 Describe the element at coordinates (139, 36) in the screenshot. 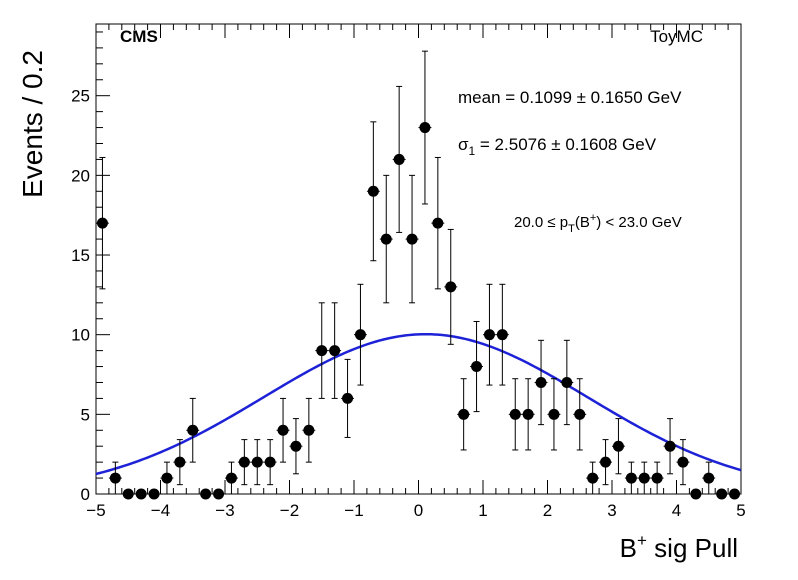

I see `cms-label: CMS` at that location.